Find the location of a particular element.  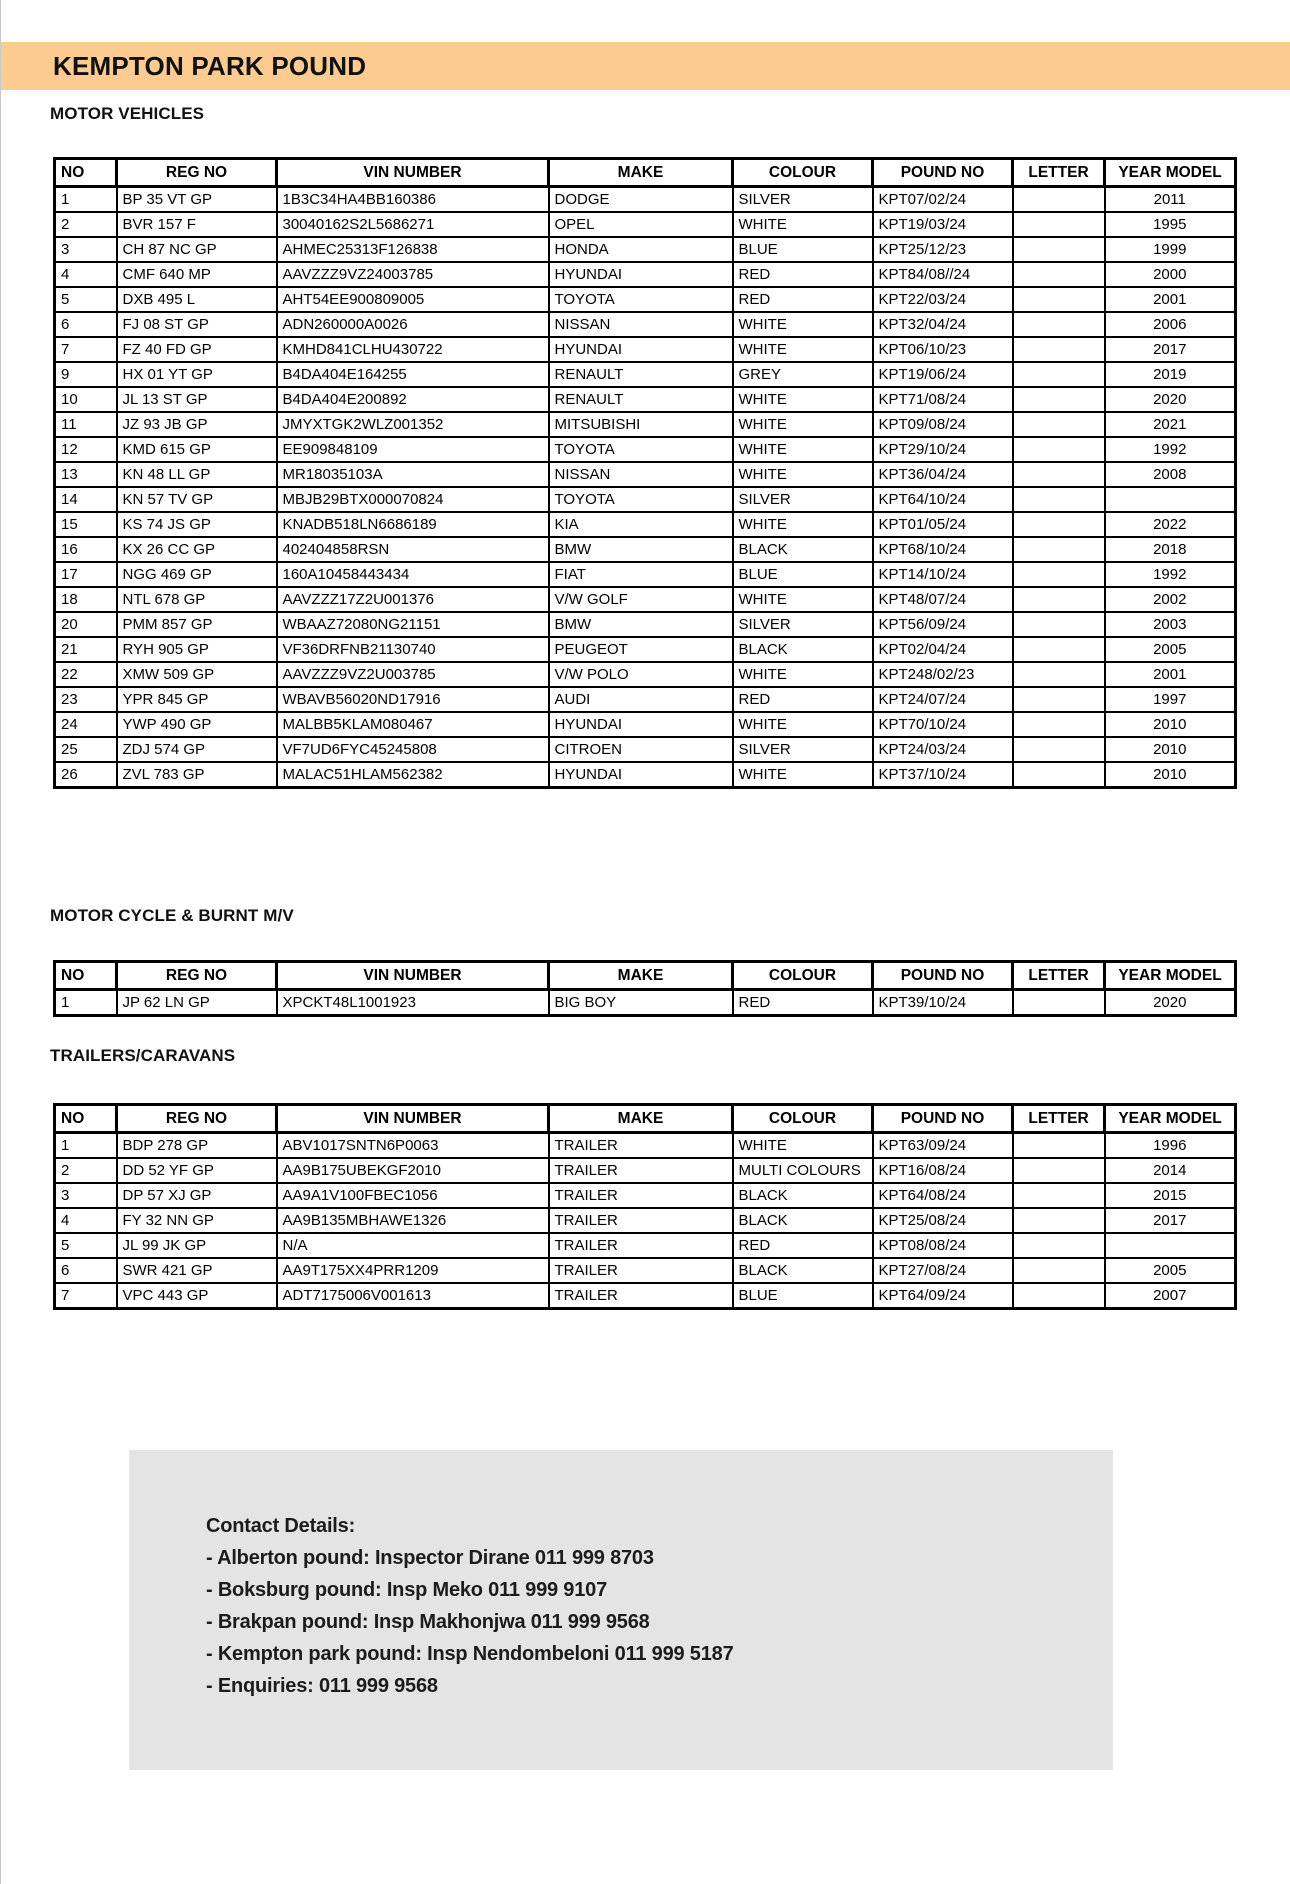

table-cell: KIA is located at coordinates (640, 524).